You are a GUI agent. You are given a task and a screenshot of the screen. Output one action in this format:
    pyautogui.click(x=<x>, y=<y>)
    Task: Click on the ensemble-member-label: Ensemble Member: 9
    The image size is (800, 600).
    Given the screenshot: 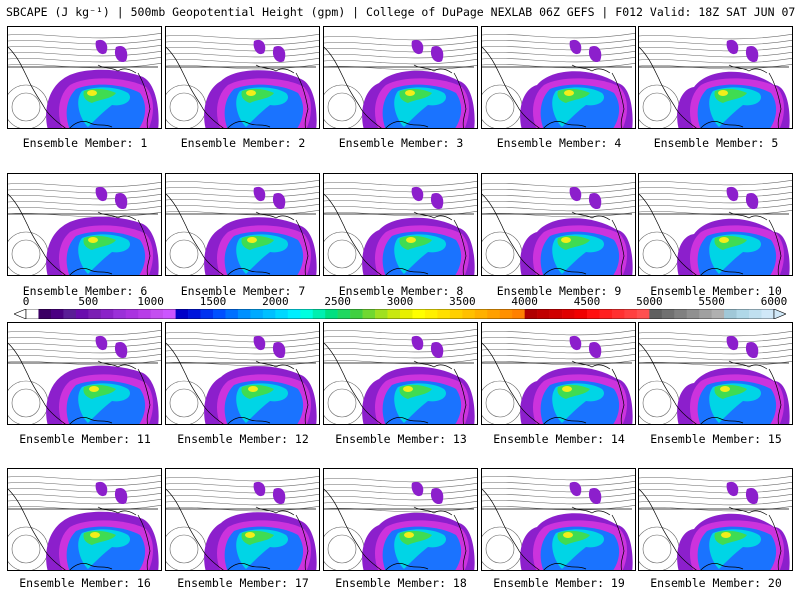 What is the action you would take?
    pyautogui.click(x=559, y=291)
    